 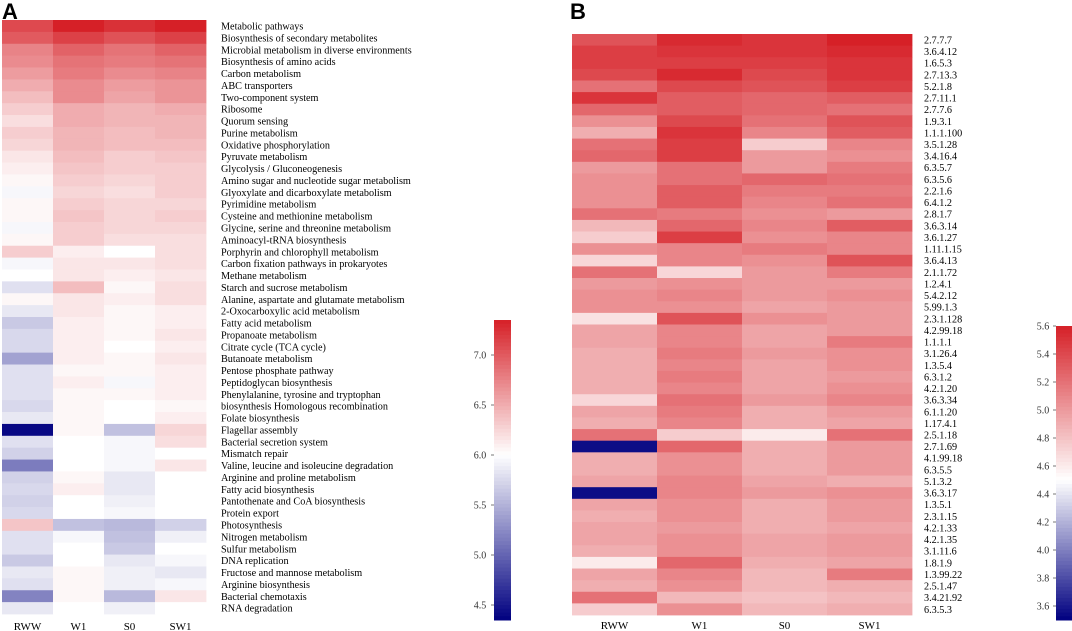 What do you see at coordinates (938, 366) in the screenshot?
I see `row-label: 1.3.5.4` at bounding box center [938, 366].